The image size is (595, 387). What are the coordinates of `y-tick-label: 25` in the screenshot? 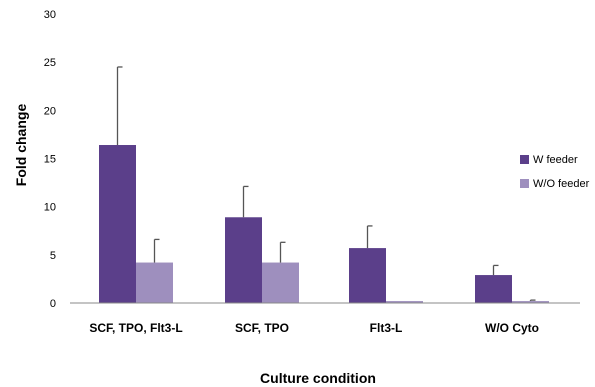 It's located at (50, 63).